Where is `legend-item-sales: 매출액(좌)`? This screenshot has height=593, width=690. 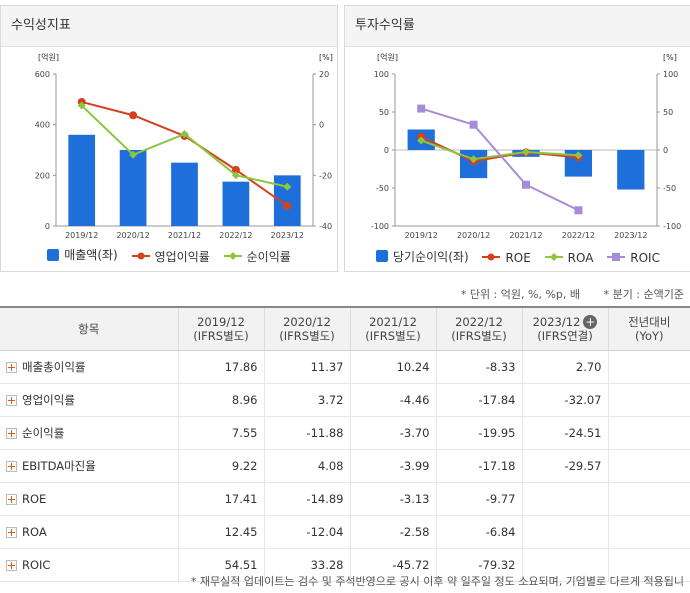
legend-item-sales: 매출액(좌) is located at coordinates (82, 254).